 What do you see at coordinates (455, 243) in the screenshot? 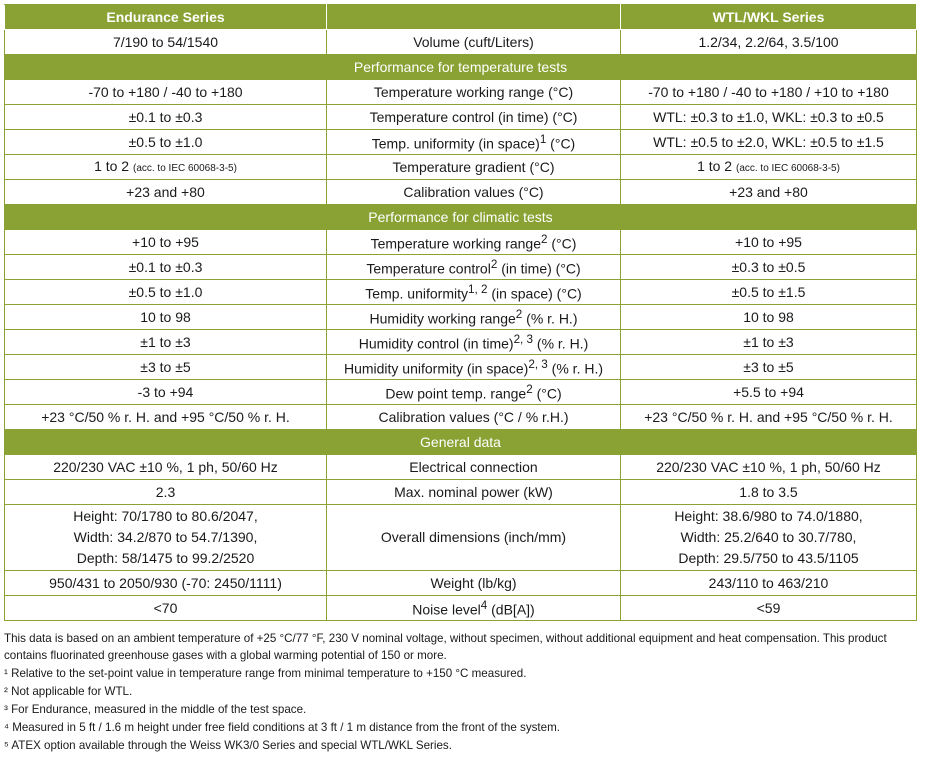
I see `label-text: Temperature working range` at bounding box center [455, 243].